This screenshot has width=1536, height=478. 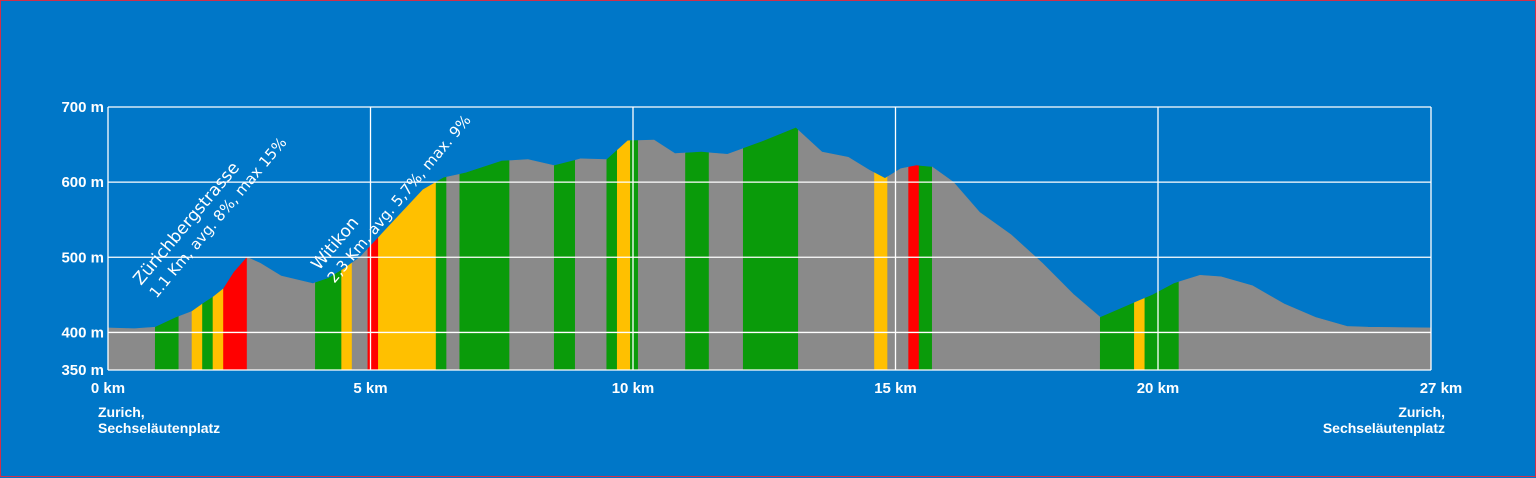 What do you see at coordinates (82, 257) in the screenshot?
I see `y-tick-label: 500 m` at bounding box center [82, 257].